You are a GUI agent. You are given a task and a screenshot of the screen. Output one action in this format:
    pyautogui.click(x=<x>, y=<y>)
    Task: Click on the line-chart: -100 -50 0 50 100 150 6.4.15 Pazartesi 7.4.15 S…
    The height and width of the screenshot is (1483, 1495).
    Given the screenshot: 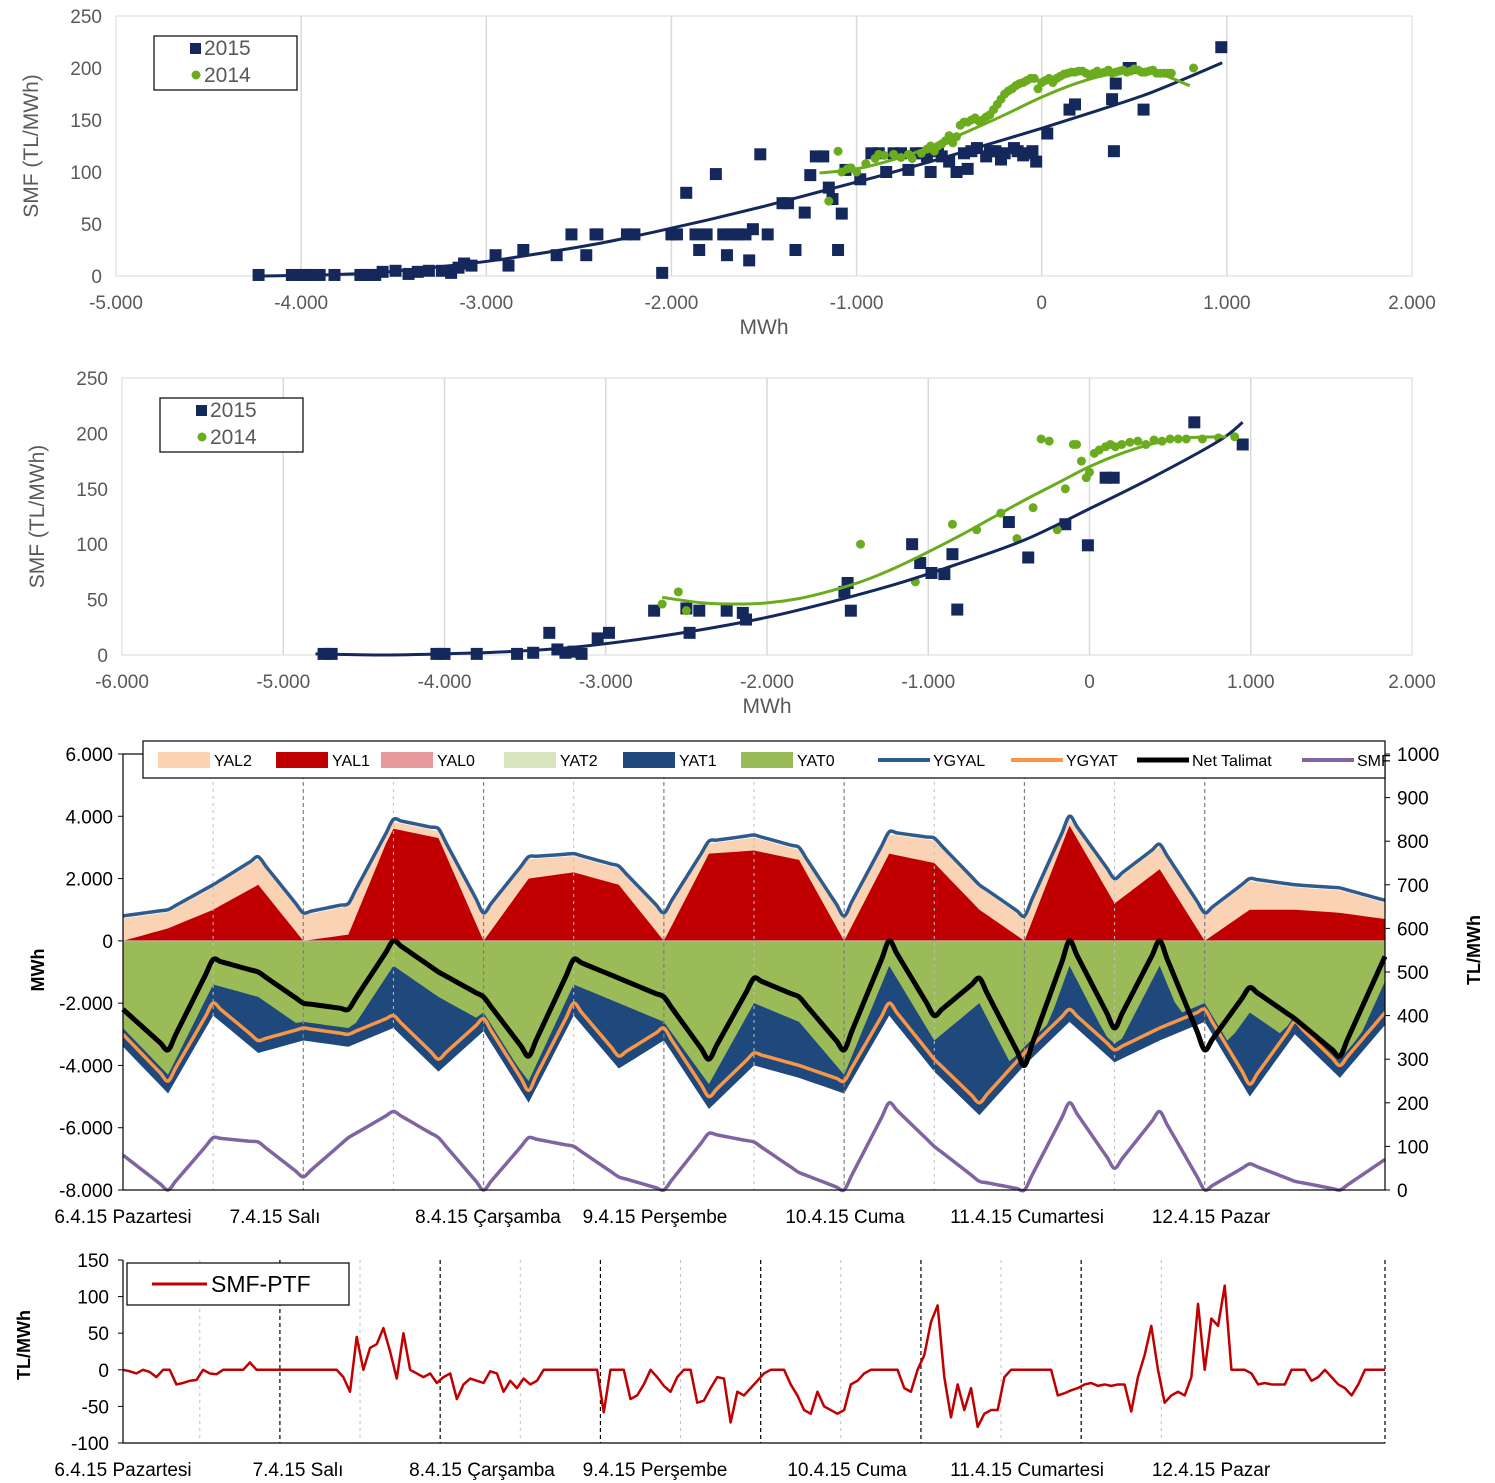 What is the action you would take?
    pyautogui.click(x=700, y=1366)
    